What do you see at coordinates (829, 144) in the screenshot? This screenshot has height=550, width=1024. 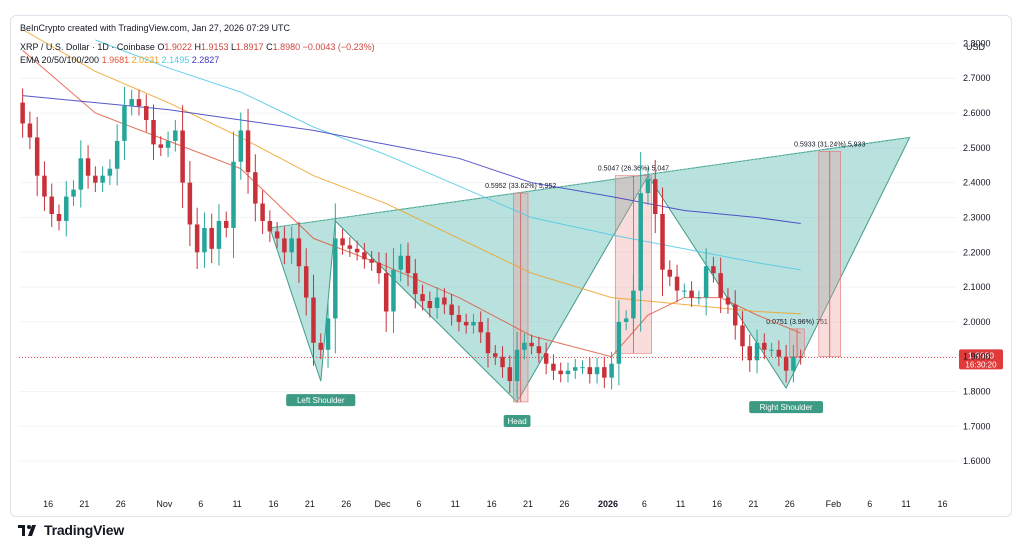 I see `measurement-label: 0.5933 (31.24%) 5,933` at bounding box center [829, 144].